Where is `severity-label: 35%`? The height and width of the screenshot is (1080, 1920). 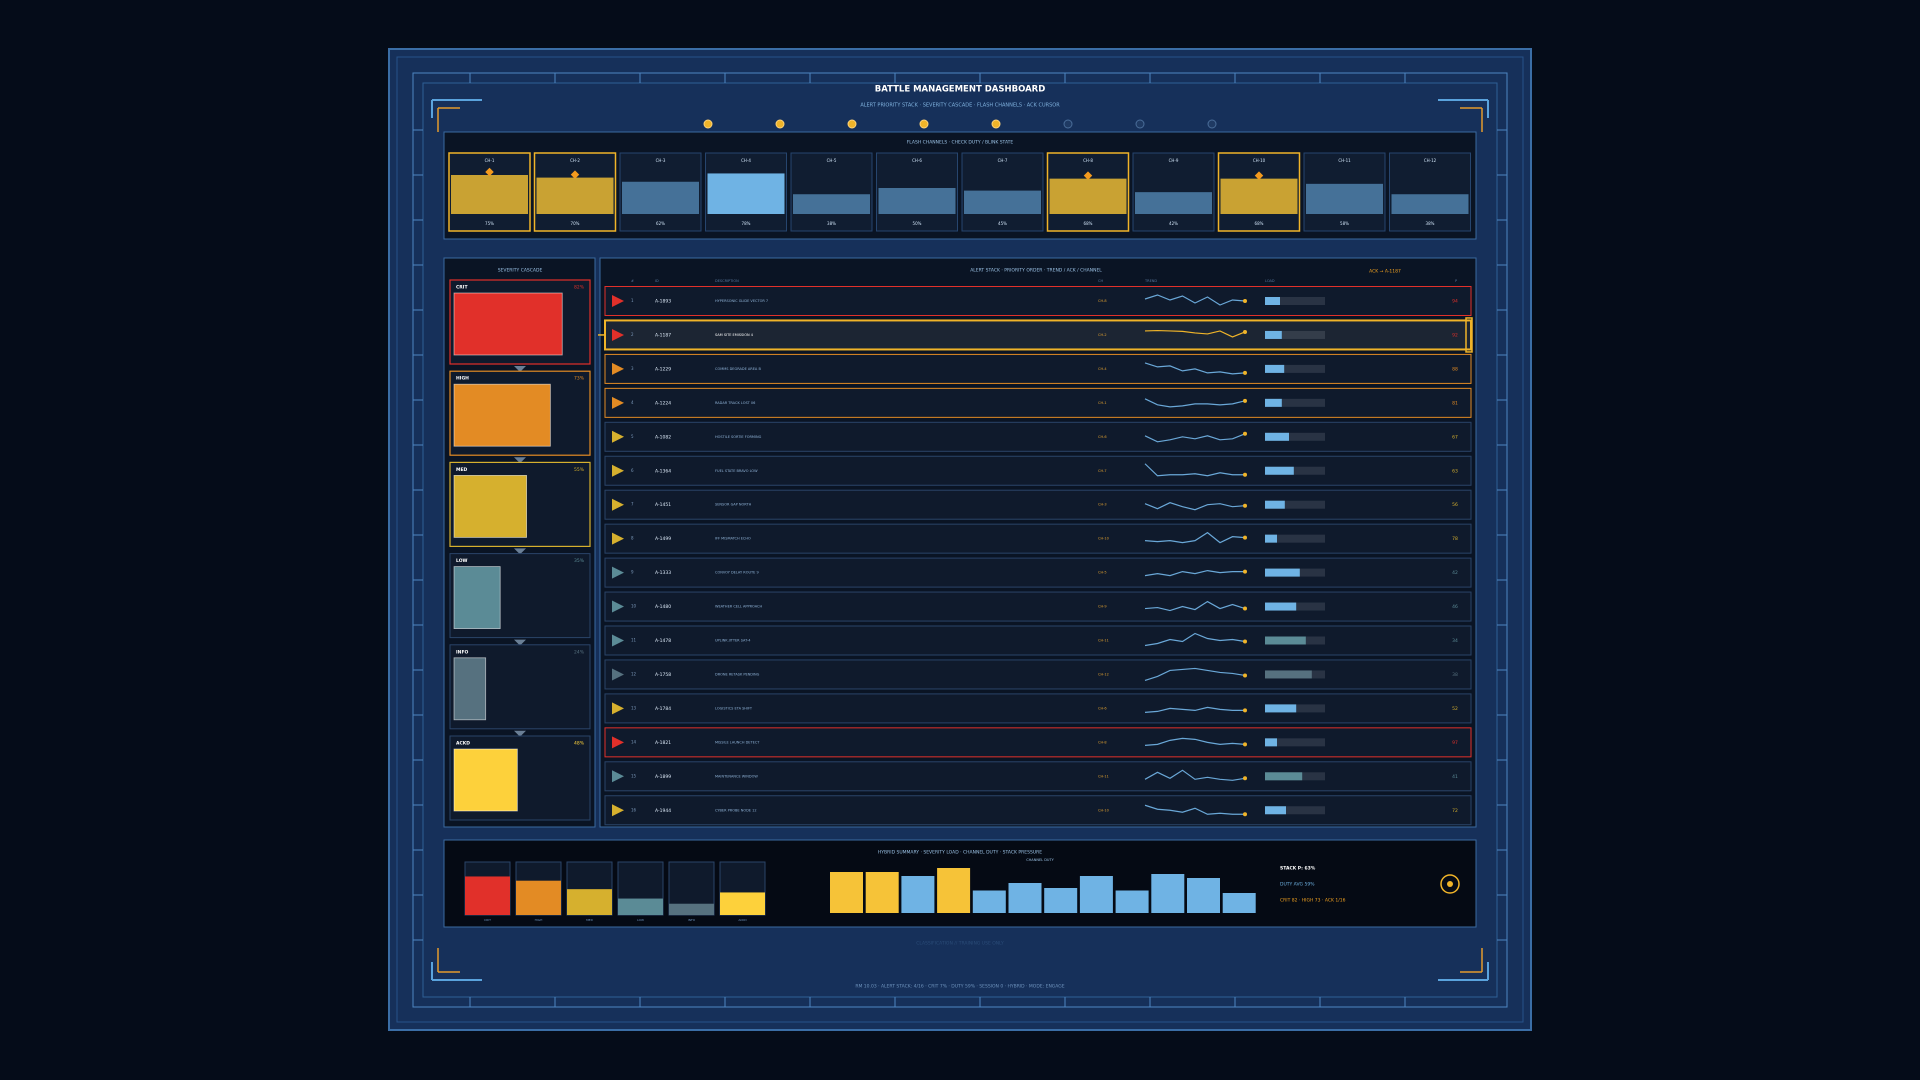
severity-label: 35% is located at coordinates (579, 561).